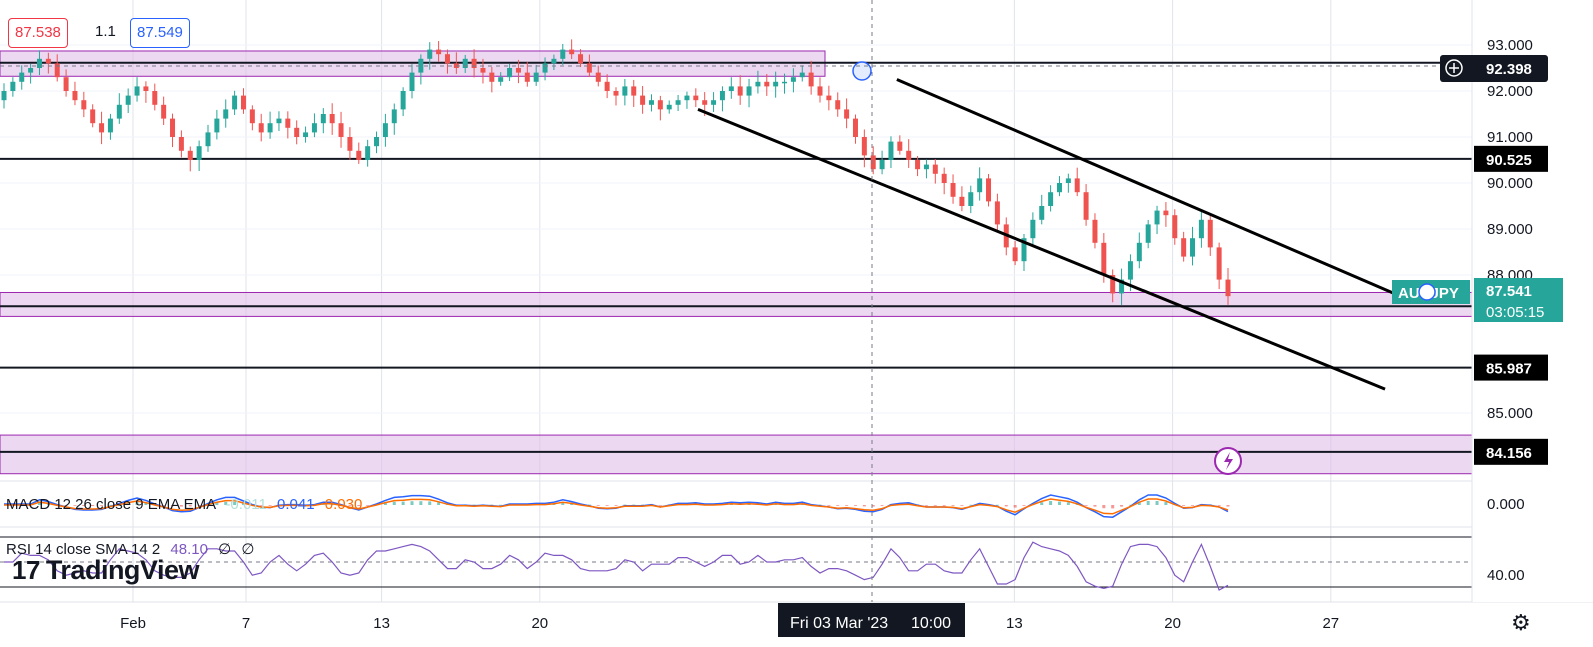  Describe the element at coordinates (189, 549) in the screenshot. I see `rsi-value-1: 48.10` at that location.